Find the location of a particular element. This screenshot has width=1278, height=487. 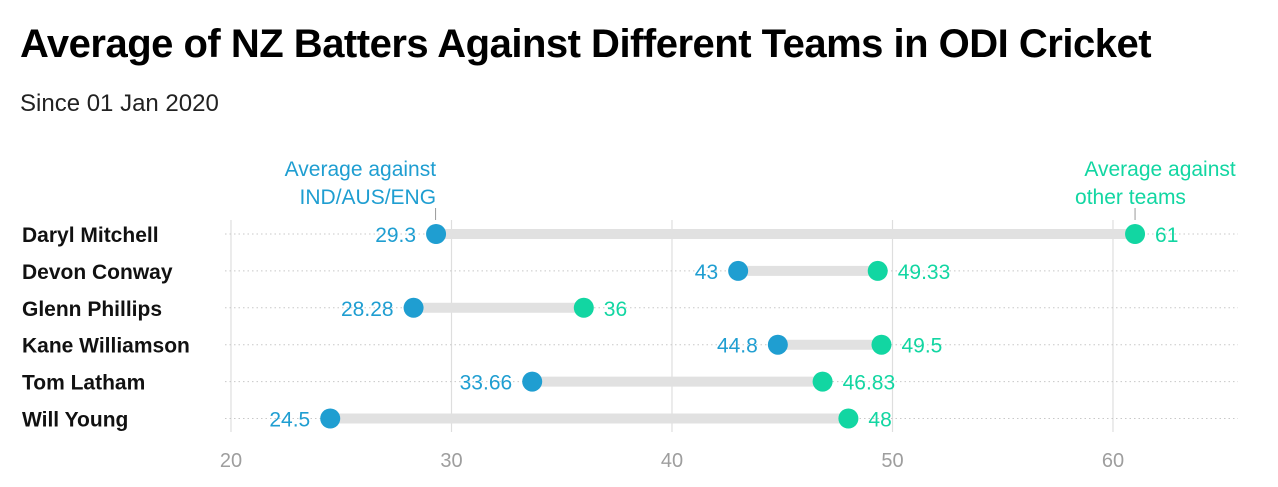

label-other-teams-devon-conway: 49.33 is located at coordinates (924, 272).